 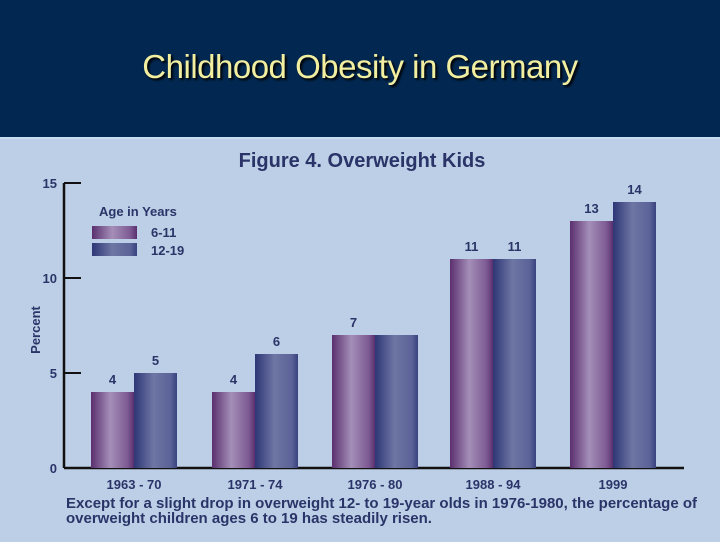 What do you see at coordinates (256, 484) in the screenshot?
I see `x-tick-label: 1971 - 74` at bounding box center [256, 484].